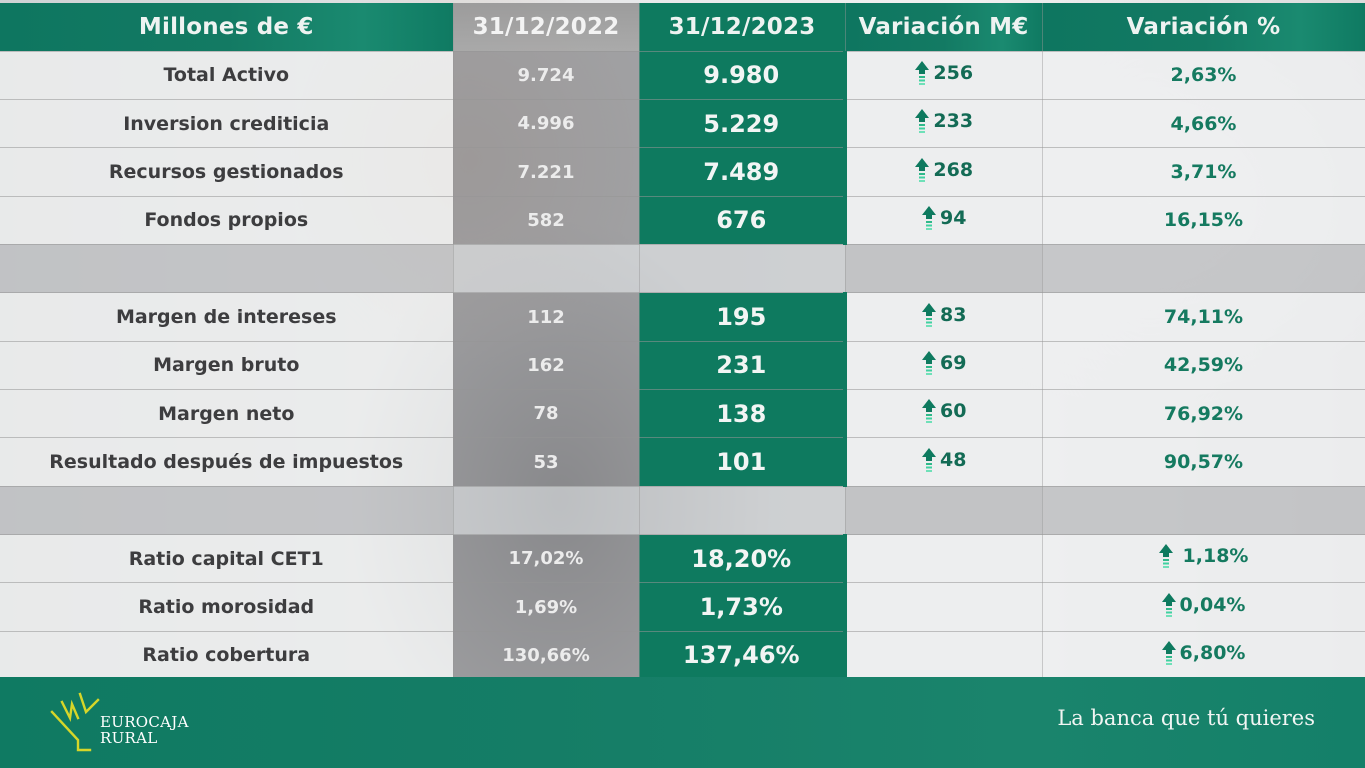  Describe the element at coordinates (742, 124) in the screenshot. I see `value-2023: 5.229` at that location.